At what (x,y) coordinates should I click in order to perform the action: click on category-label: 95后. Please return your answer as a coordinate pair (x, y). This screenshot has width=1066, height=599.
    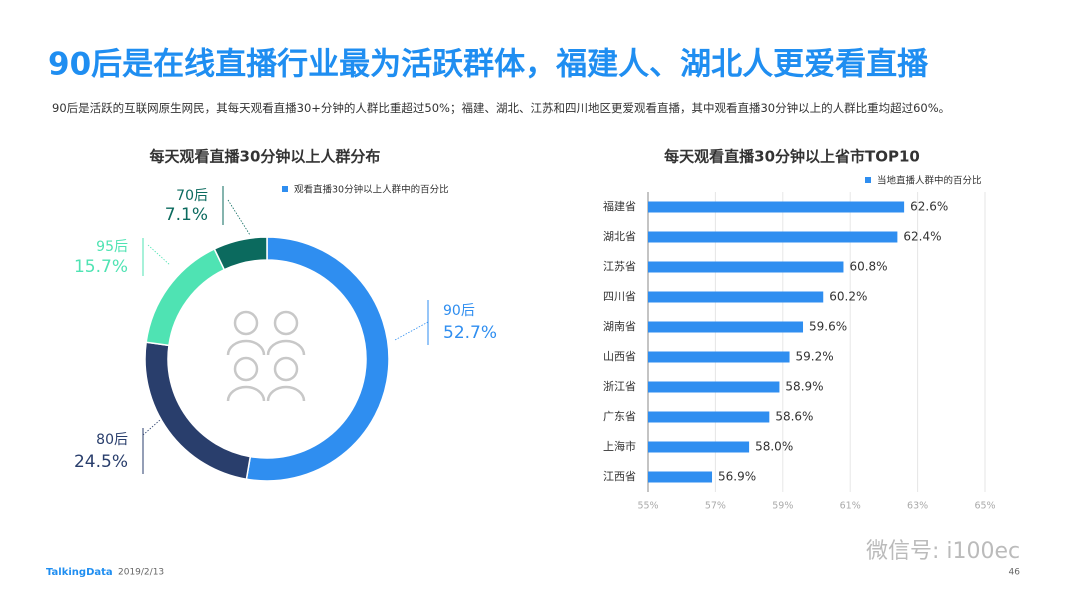
    Looking at the image, I should click on (112, 247).